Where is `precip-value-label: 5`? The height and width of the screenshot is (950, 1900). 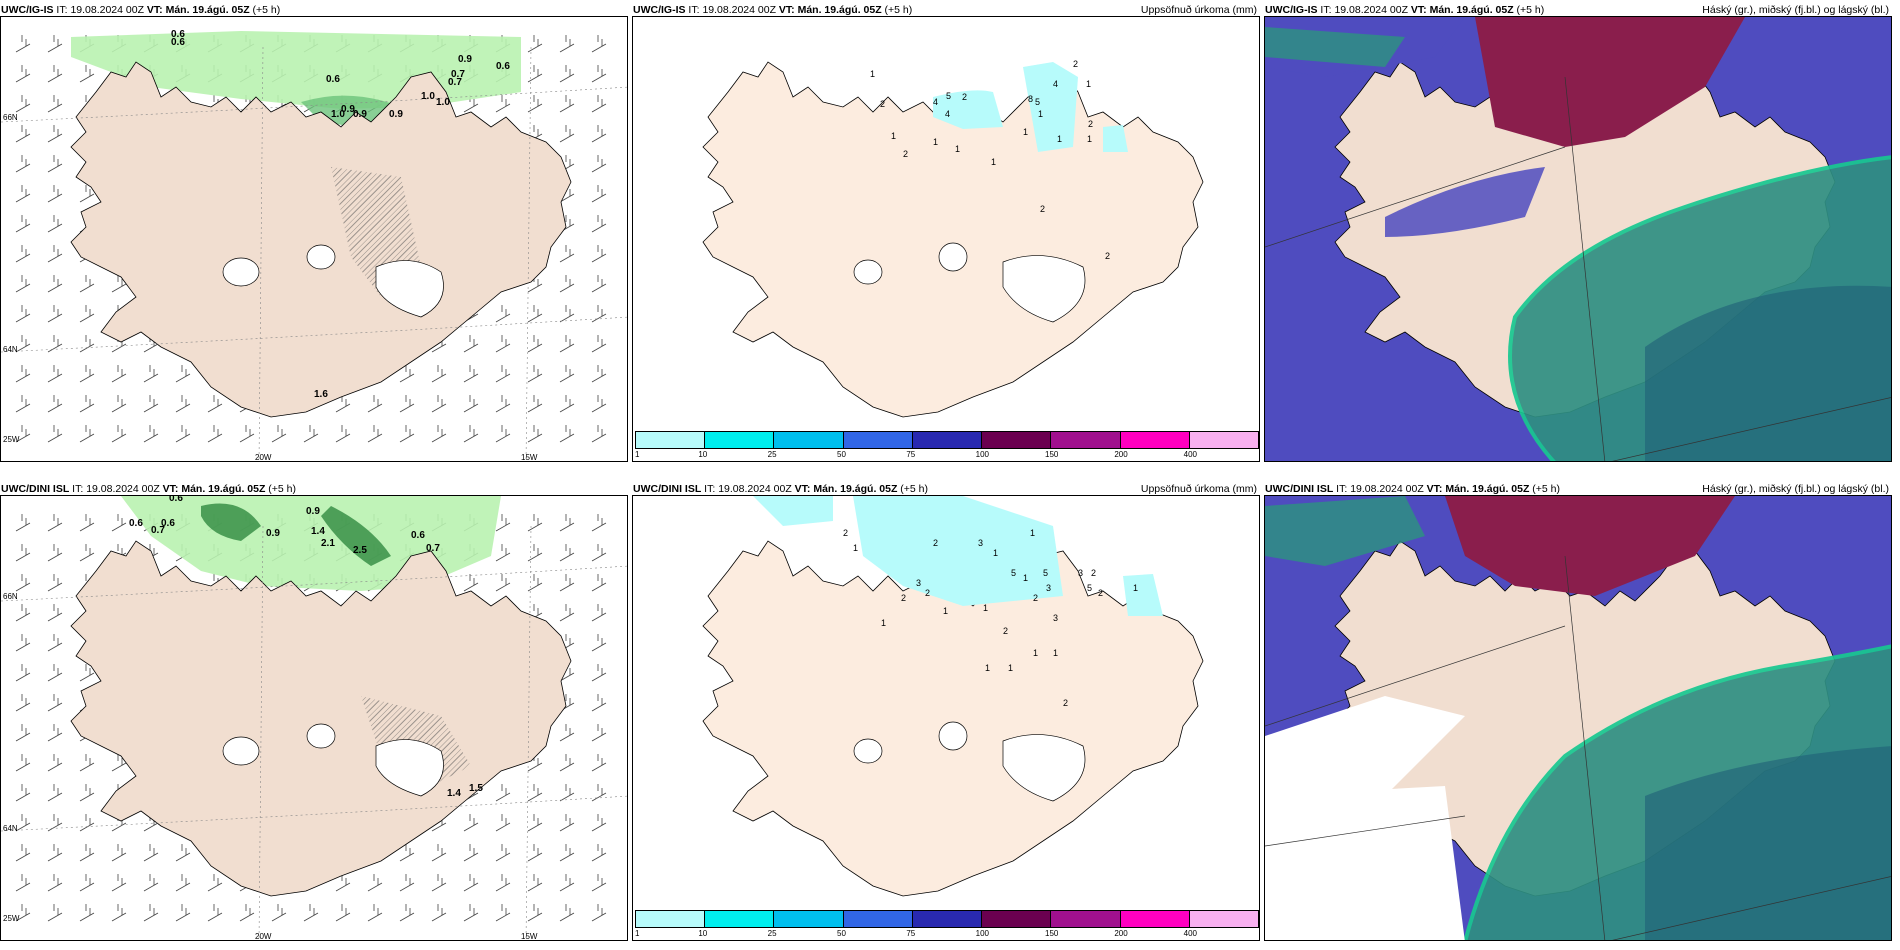
precip-value-label: 5 is located at coordinates (1089, 588).